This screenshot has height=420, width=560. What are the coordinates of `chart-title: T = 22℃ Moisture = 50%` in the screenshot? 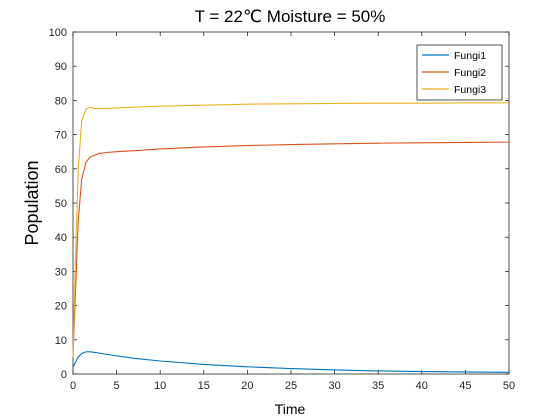 It's located at (290, 16).